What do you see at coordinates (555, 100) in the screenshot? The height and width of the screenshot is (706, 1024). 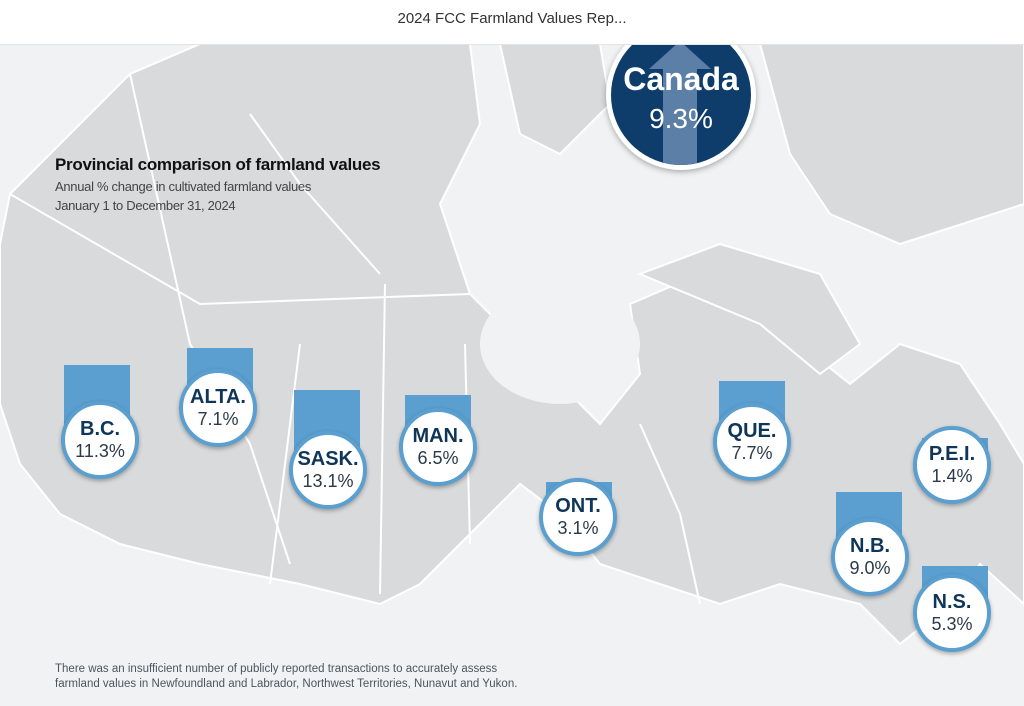 I see `land-arctic` at bounding box center [555, 100].